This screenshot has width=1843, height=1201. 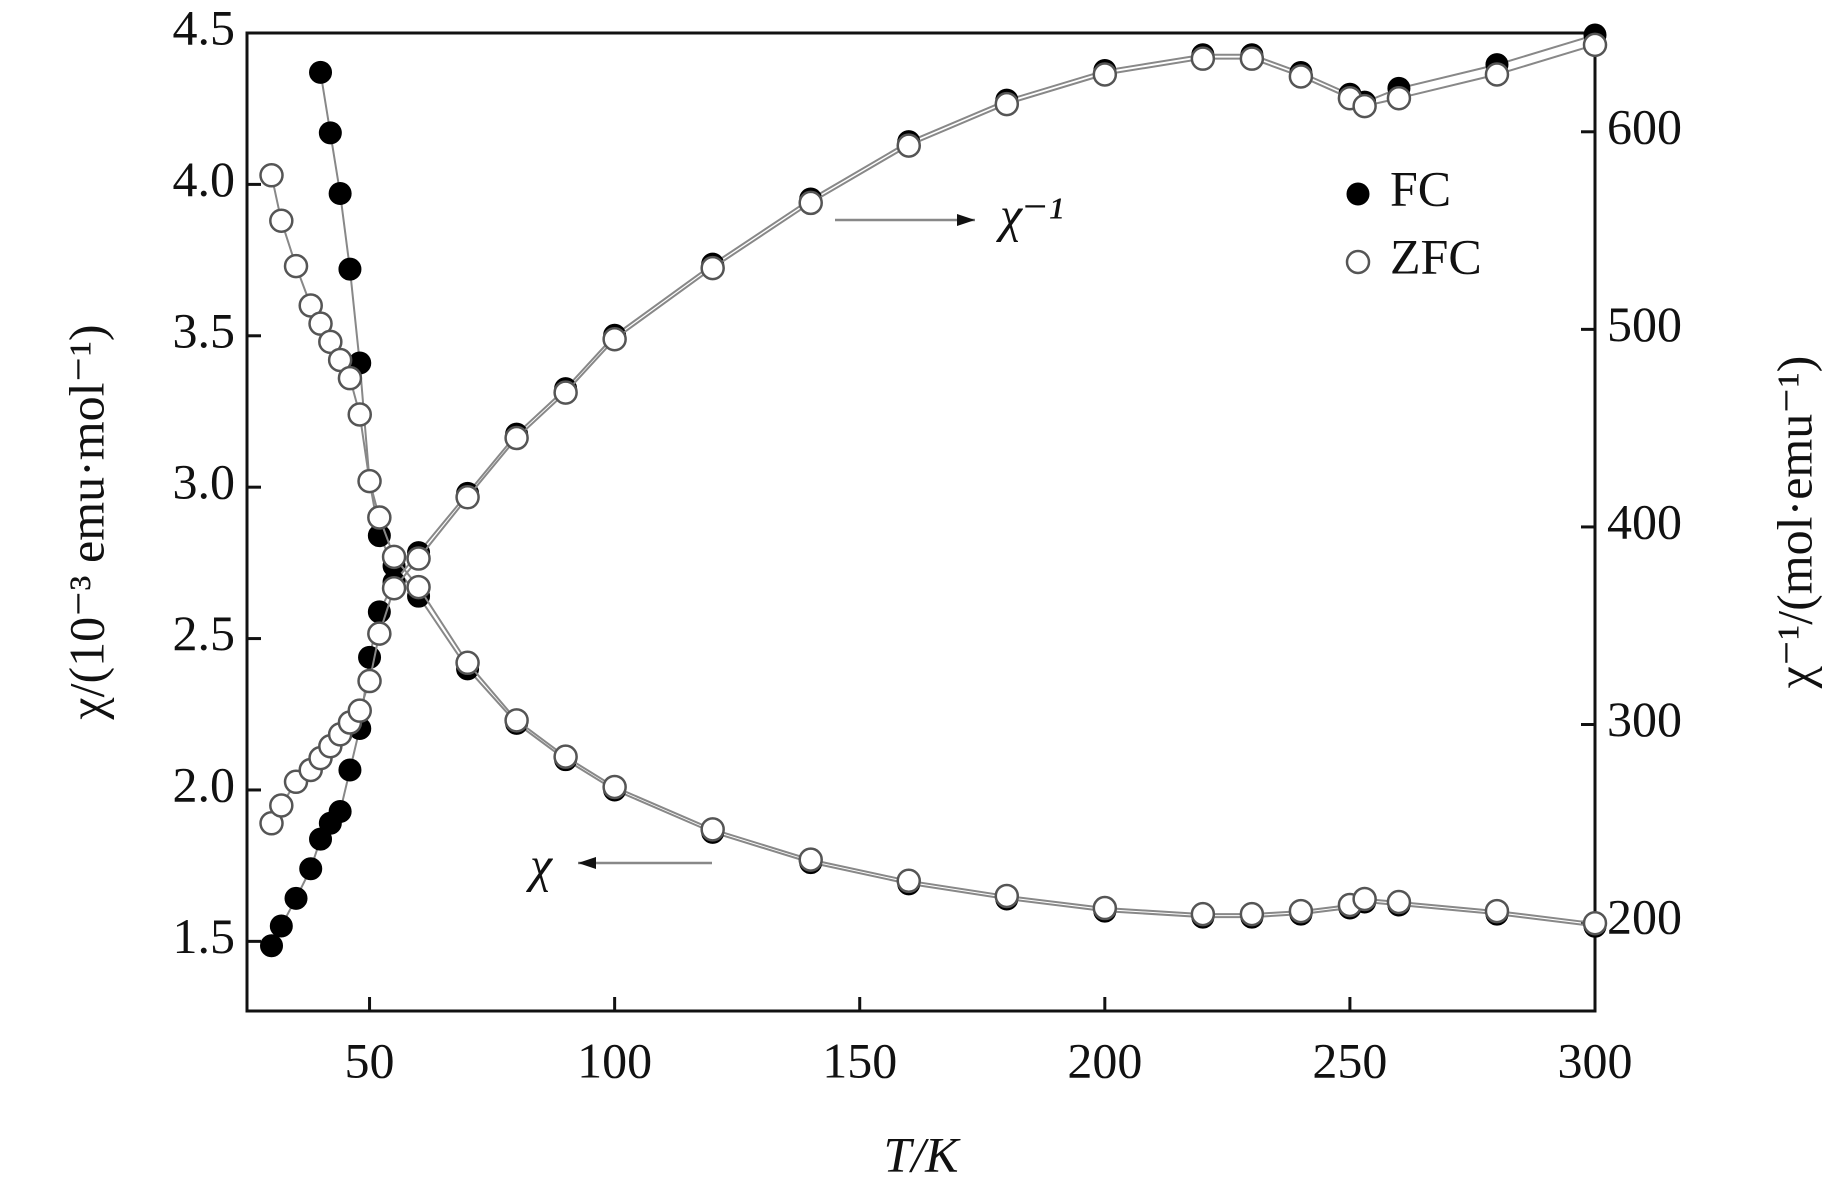 What do you see at coordinates (1644, 521) in the screenshot?
I see `y2-tick-label: 400` at bounding box center [1644, 521].